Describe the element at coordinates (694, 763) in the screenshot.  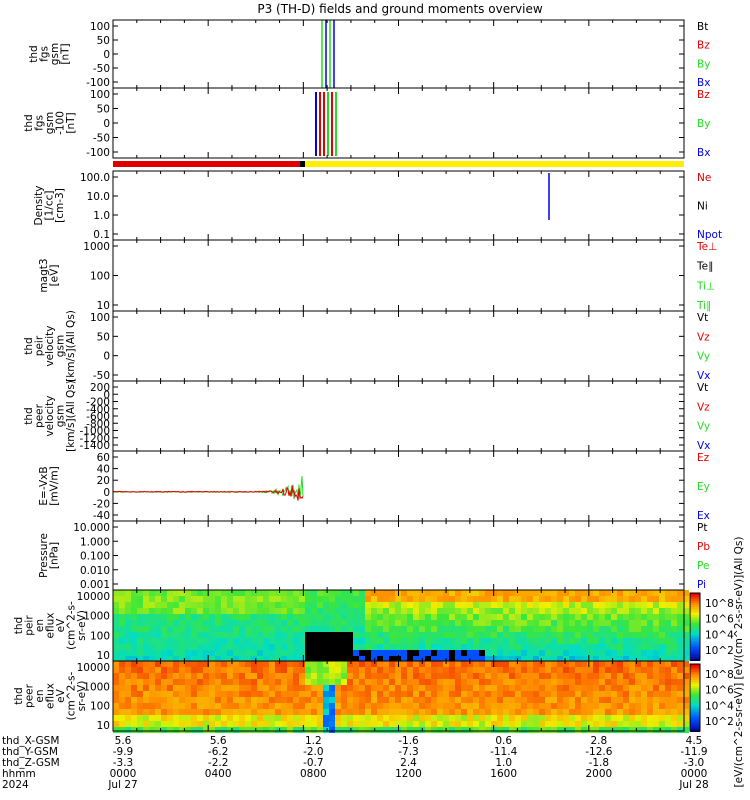
I see `x-tick-value: -3.0` at that location.